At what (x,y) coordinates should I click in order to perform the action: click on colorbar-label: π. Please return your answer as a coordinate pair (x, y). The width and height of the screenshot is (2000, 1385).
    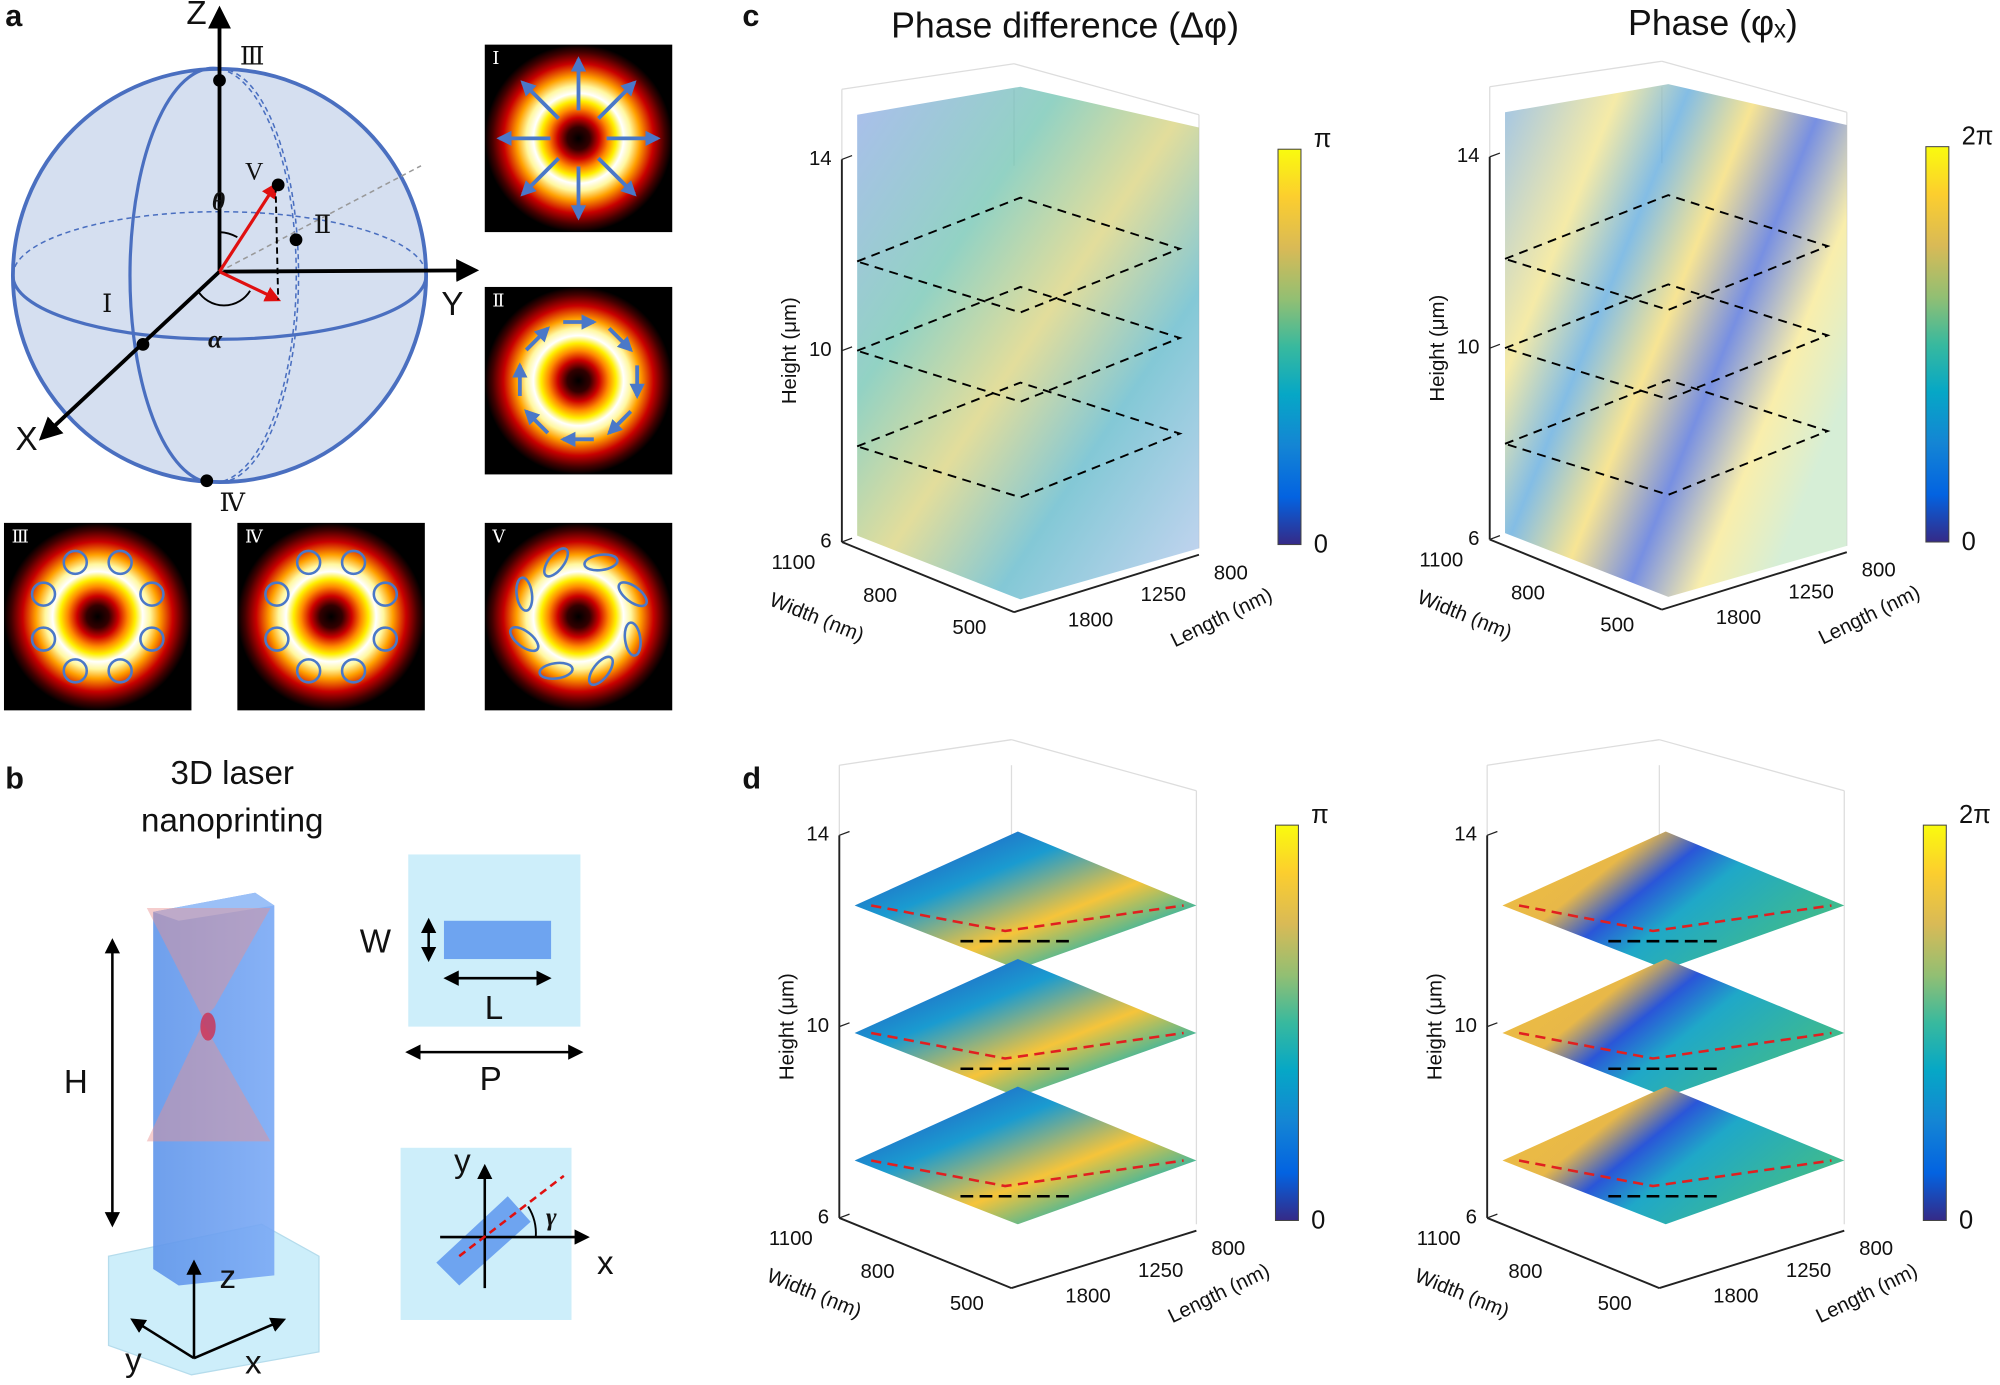
    Looking at the image, I should click on (1320, 815).